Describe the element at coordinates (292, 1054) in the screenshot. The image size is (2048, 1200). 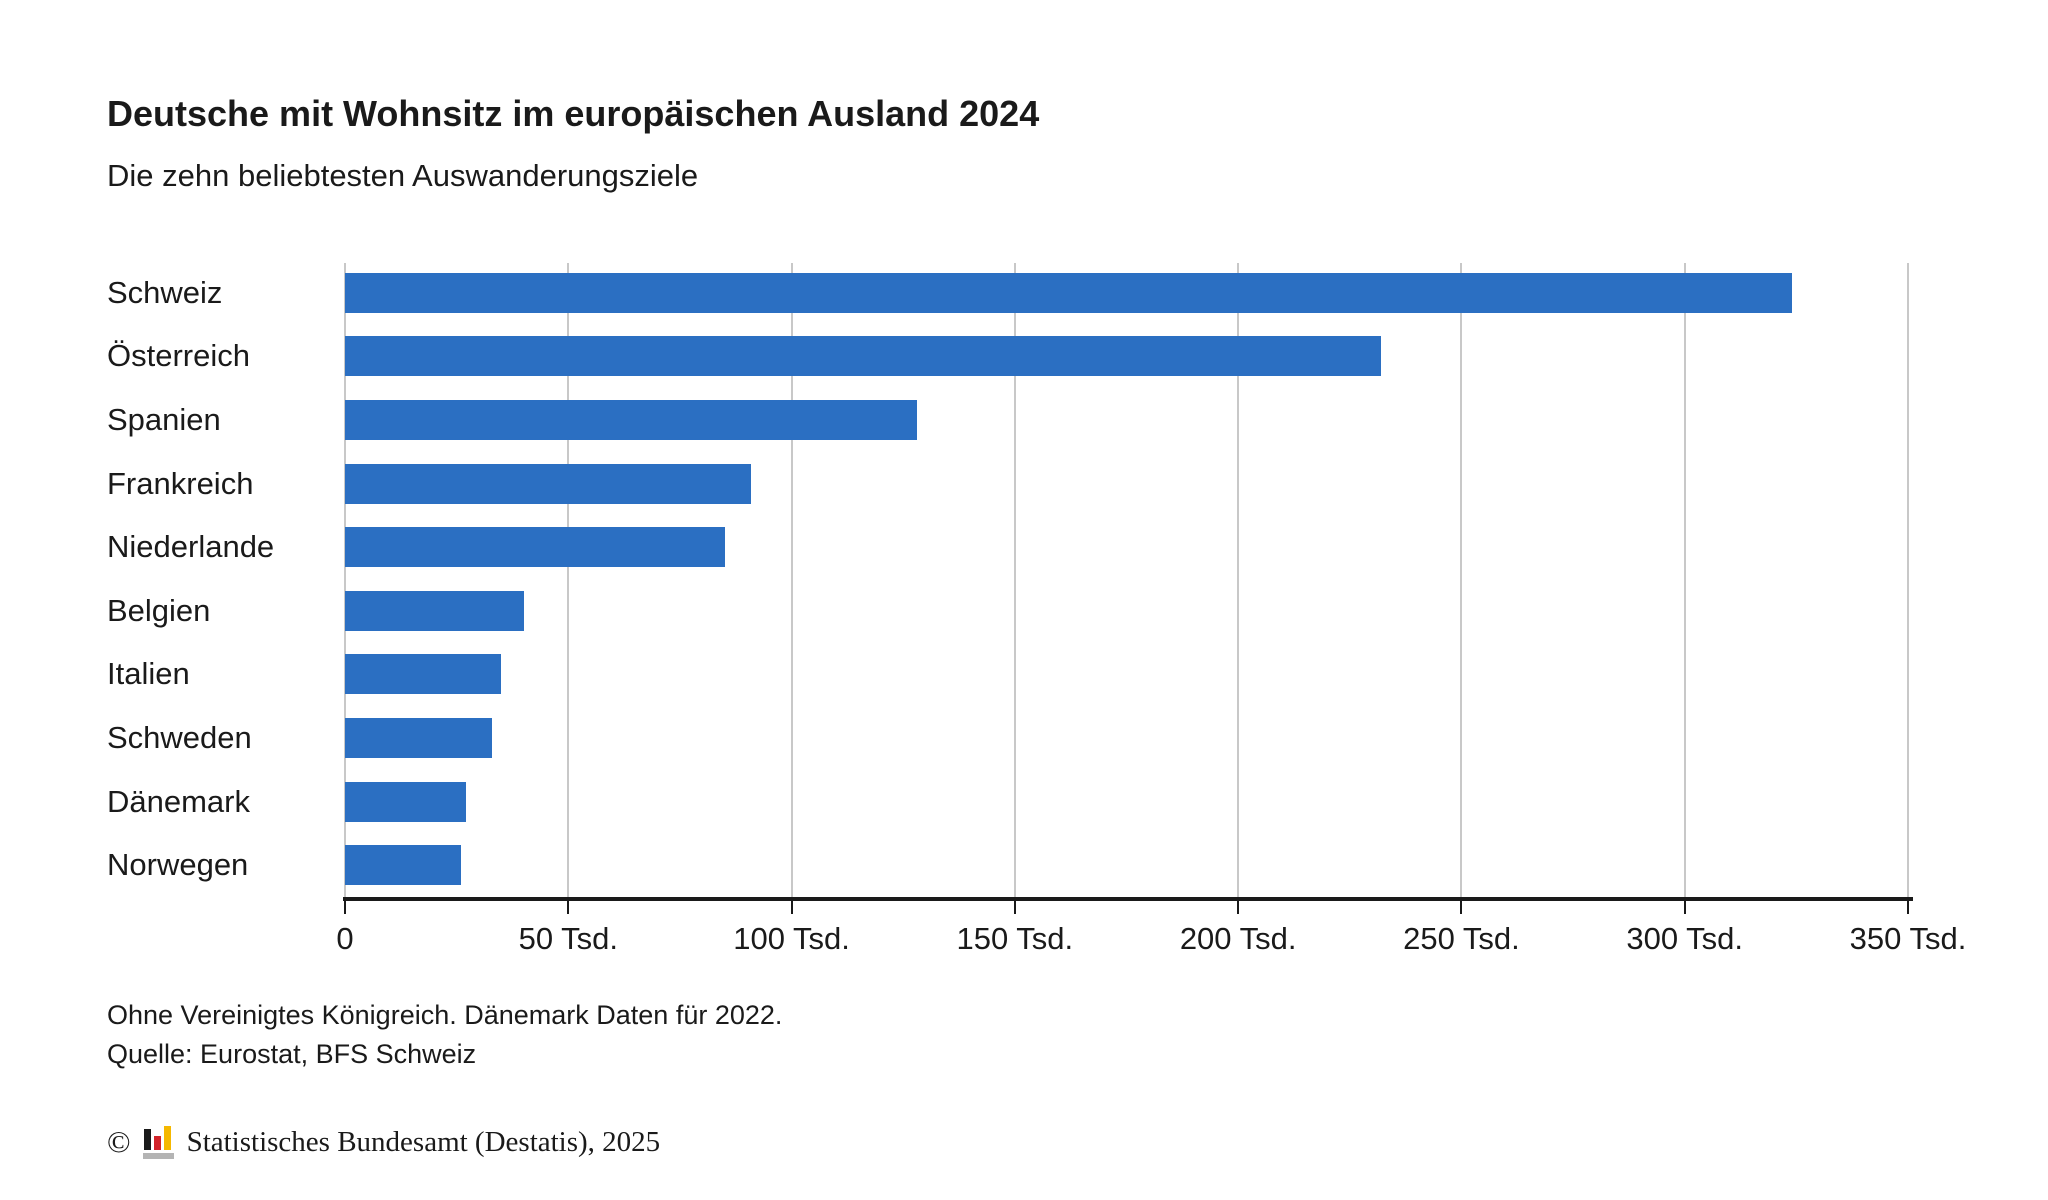
I see `footnote-line-2: Quelle: Eurostat, BFS Schweiz` at that location.